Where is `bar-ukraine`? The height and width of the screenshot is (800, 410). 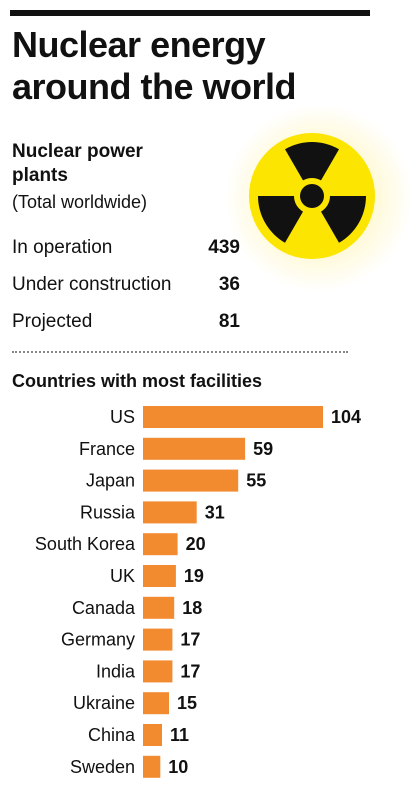
bar-ukraine is located at coordinates (156, 703).